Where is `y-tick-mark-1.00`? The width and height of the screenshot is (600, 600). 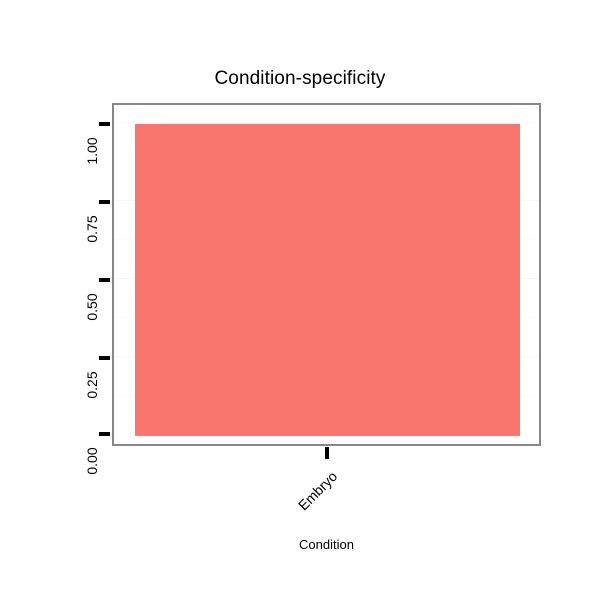 y-tick-mark-1.00 is located at coordinates (104, 124).